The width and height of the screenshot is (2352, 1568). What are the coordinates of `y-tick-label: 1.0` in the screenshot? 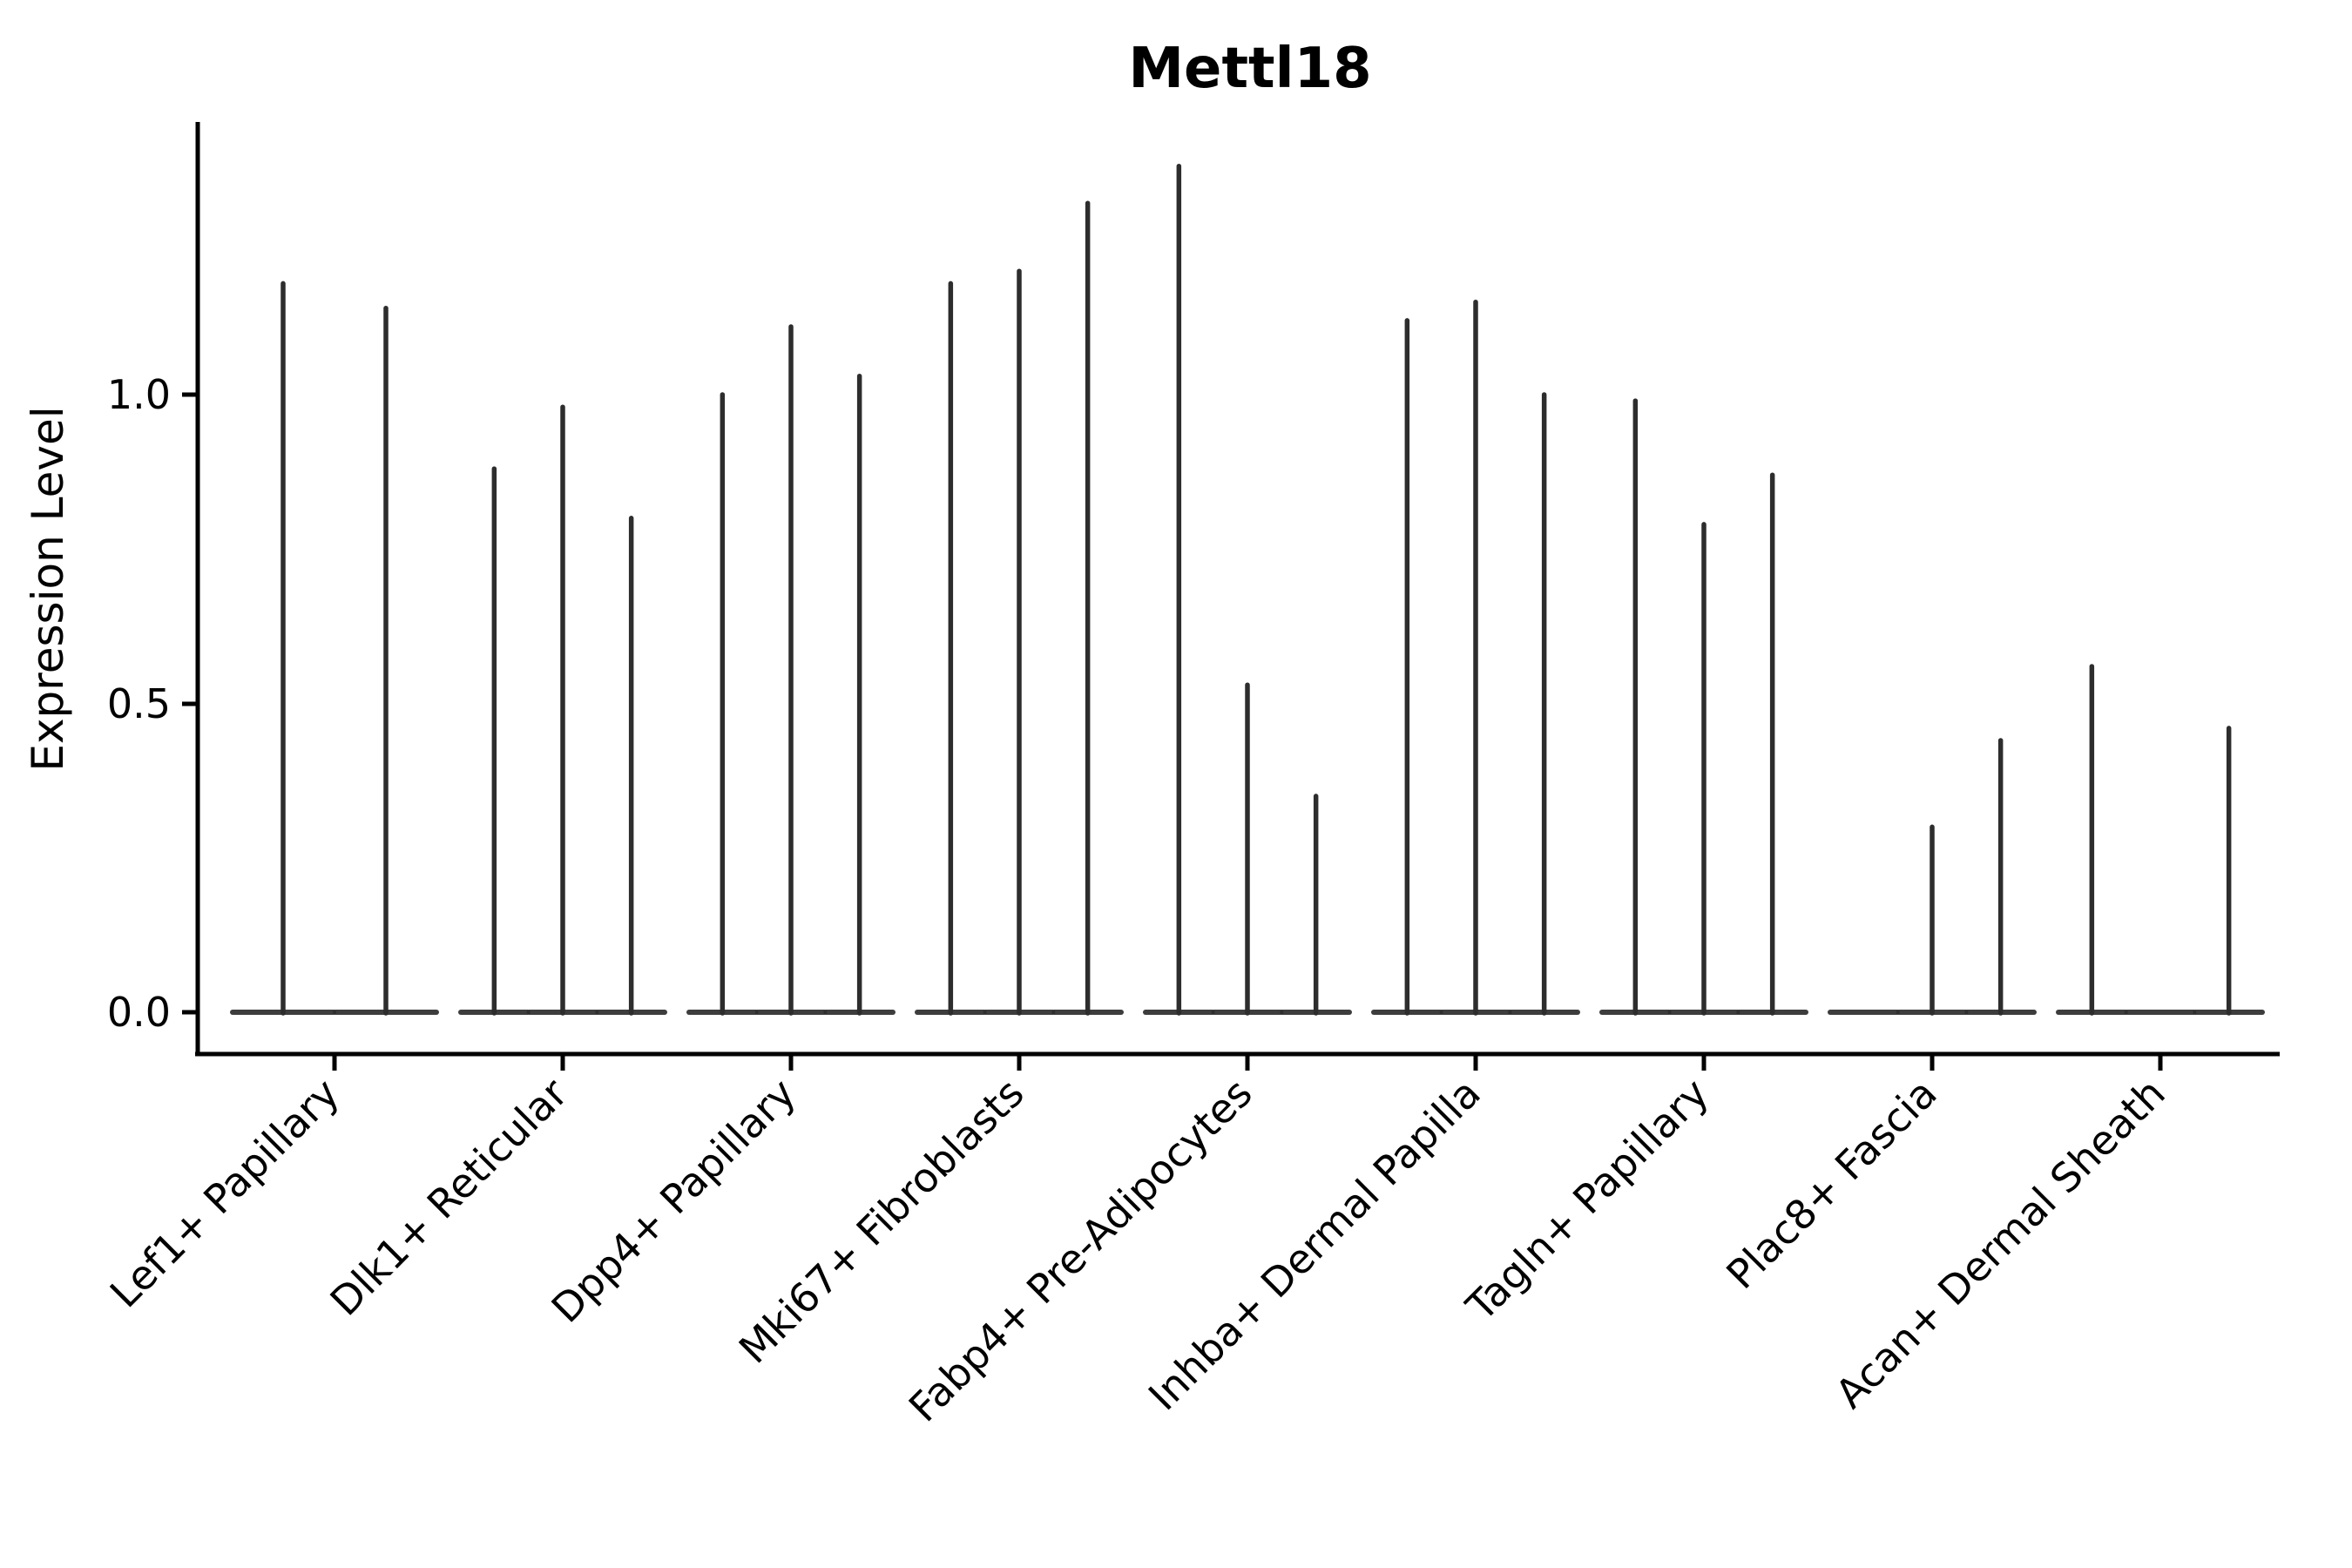 It's located at (139, 394).